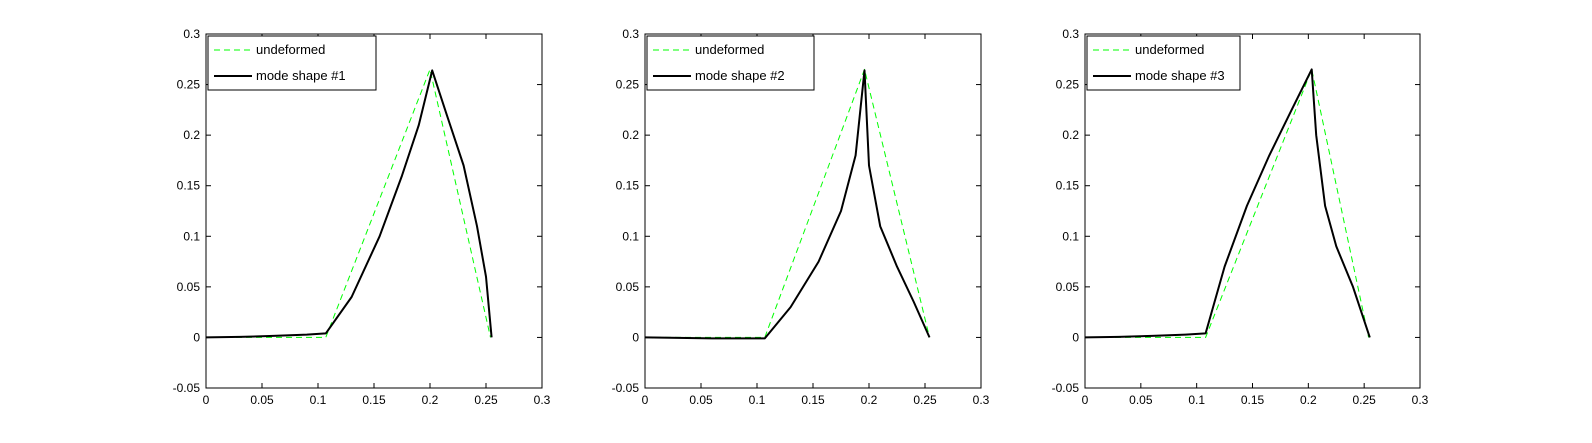 The height and width of the screenshot is (443, 1592). I want to click on legend-label: mode shape #2, so click(740, 75).